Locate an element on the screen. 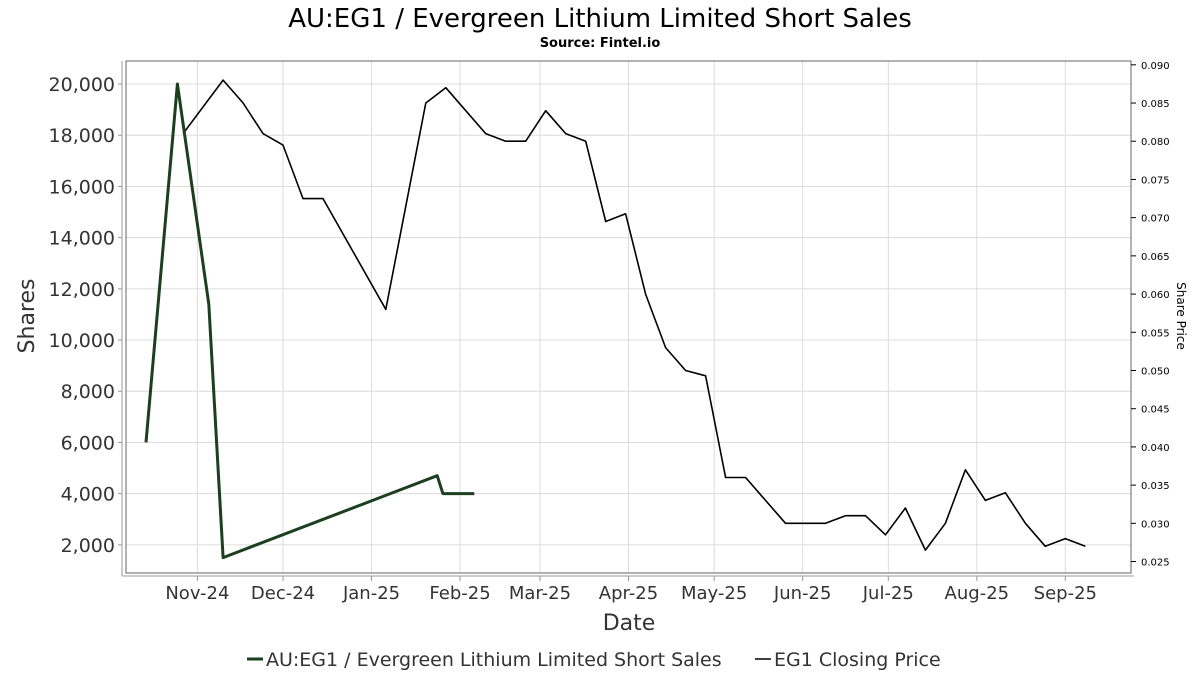 This screenshot has height=675, width=1200. x-axis-label: Date is located at coordinates (629, 623).